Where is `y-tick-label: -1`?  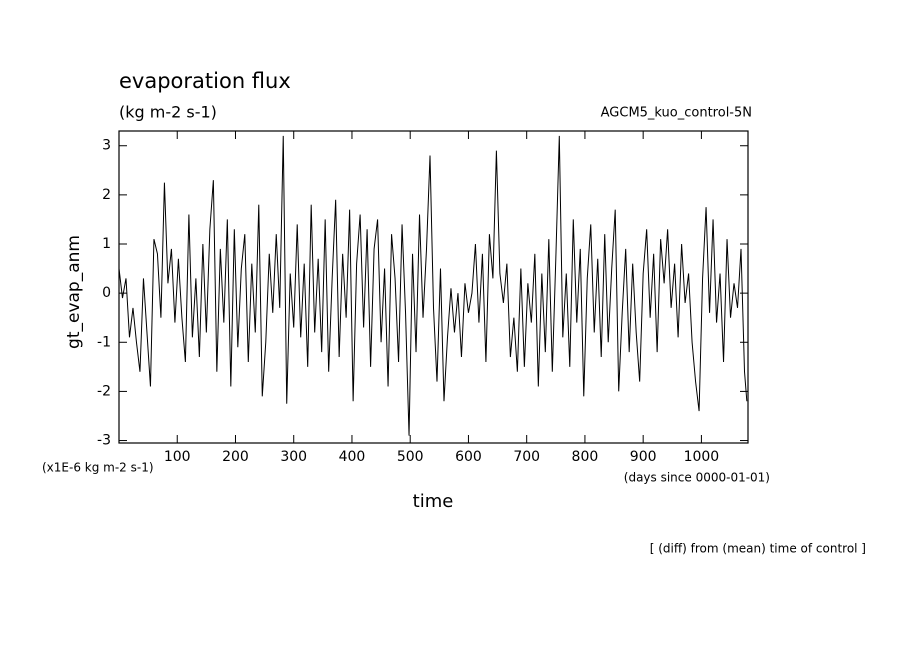 y-tick-label: -1 is located at coordinates (104, 342).